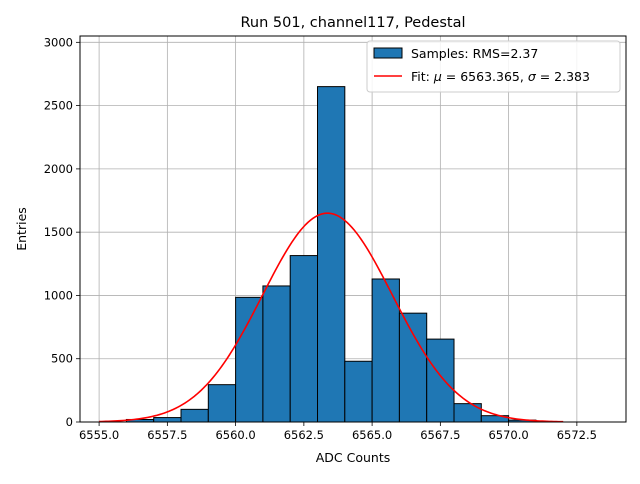 This screenshot has width=640, height=484. What do you see at coordinates (422, 76) in the screenshot?
I see `legend-fit-prefix: Fit:` at bounding box center [422, 76].